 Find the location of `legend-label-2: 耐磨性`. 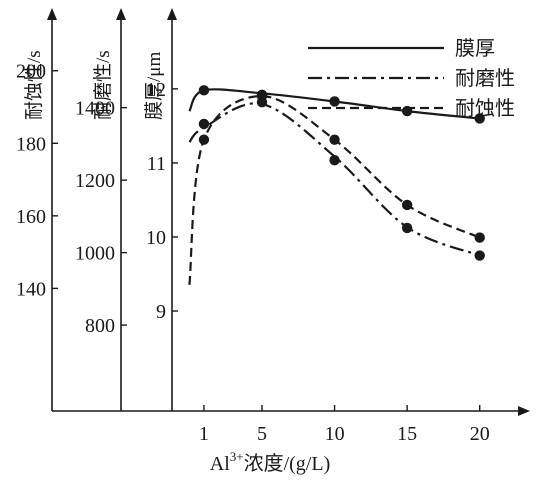

legend-label-2: 耐磨性 is located at coordinates (485, 78).